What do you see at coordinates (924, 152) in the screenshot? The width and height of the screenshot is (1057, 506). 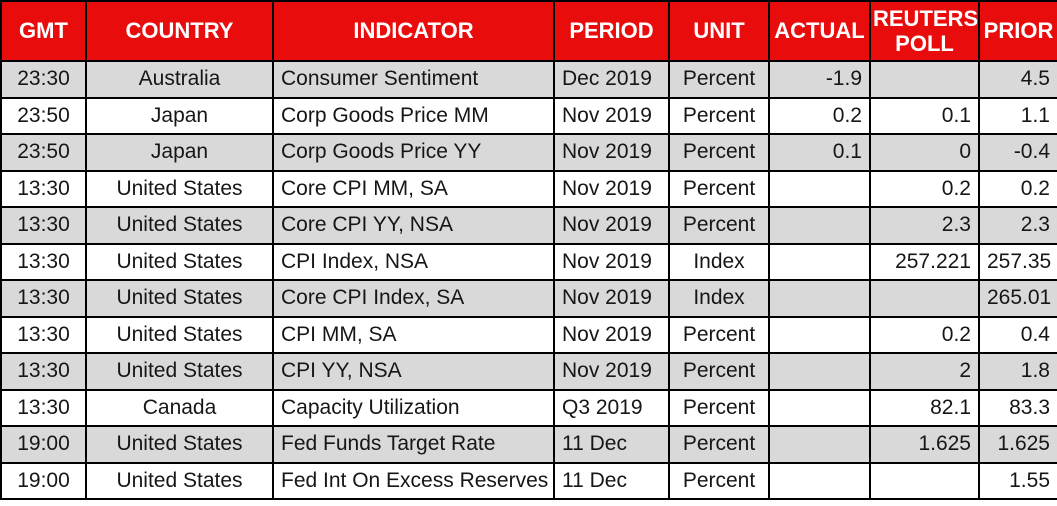 I see `cell-reuters_poll: 0` at bounding box center [924, 152].